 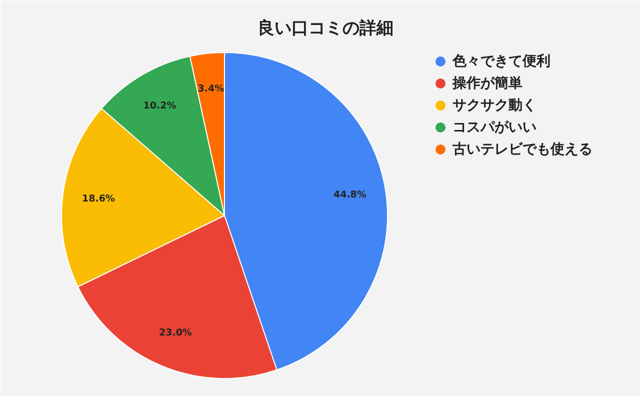 I want to click on data-label: 23.0%, so click(x=175, y=332).